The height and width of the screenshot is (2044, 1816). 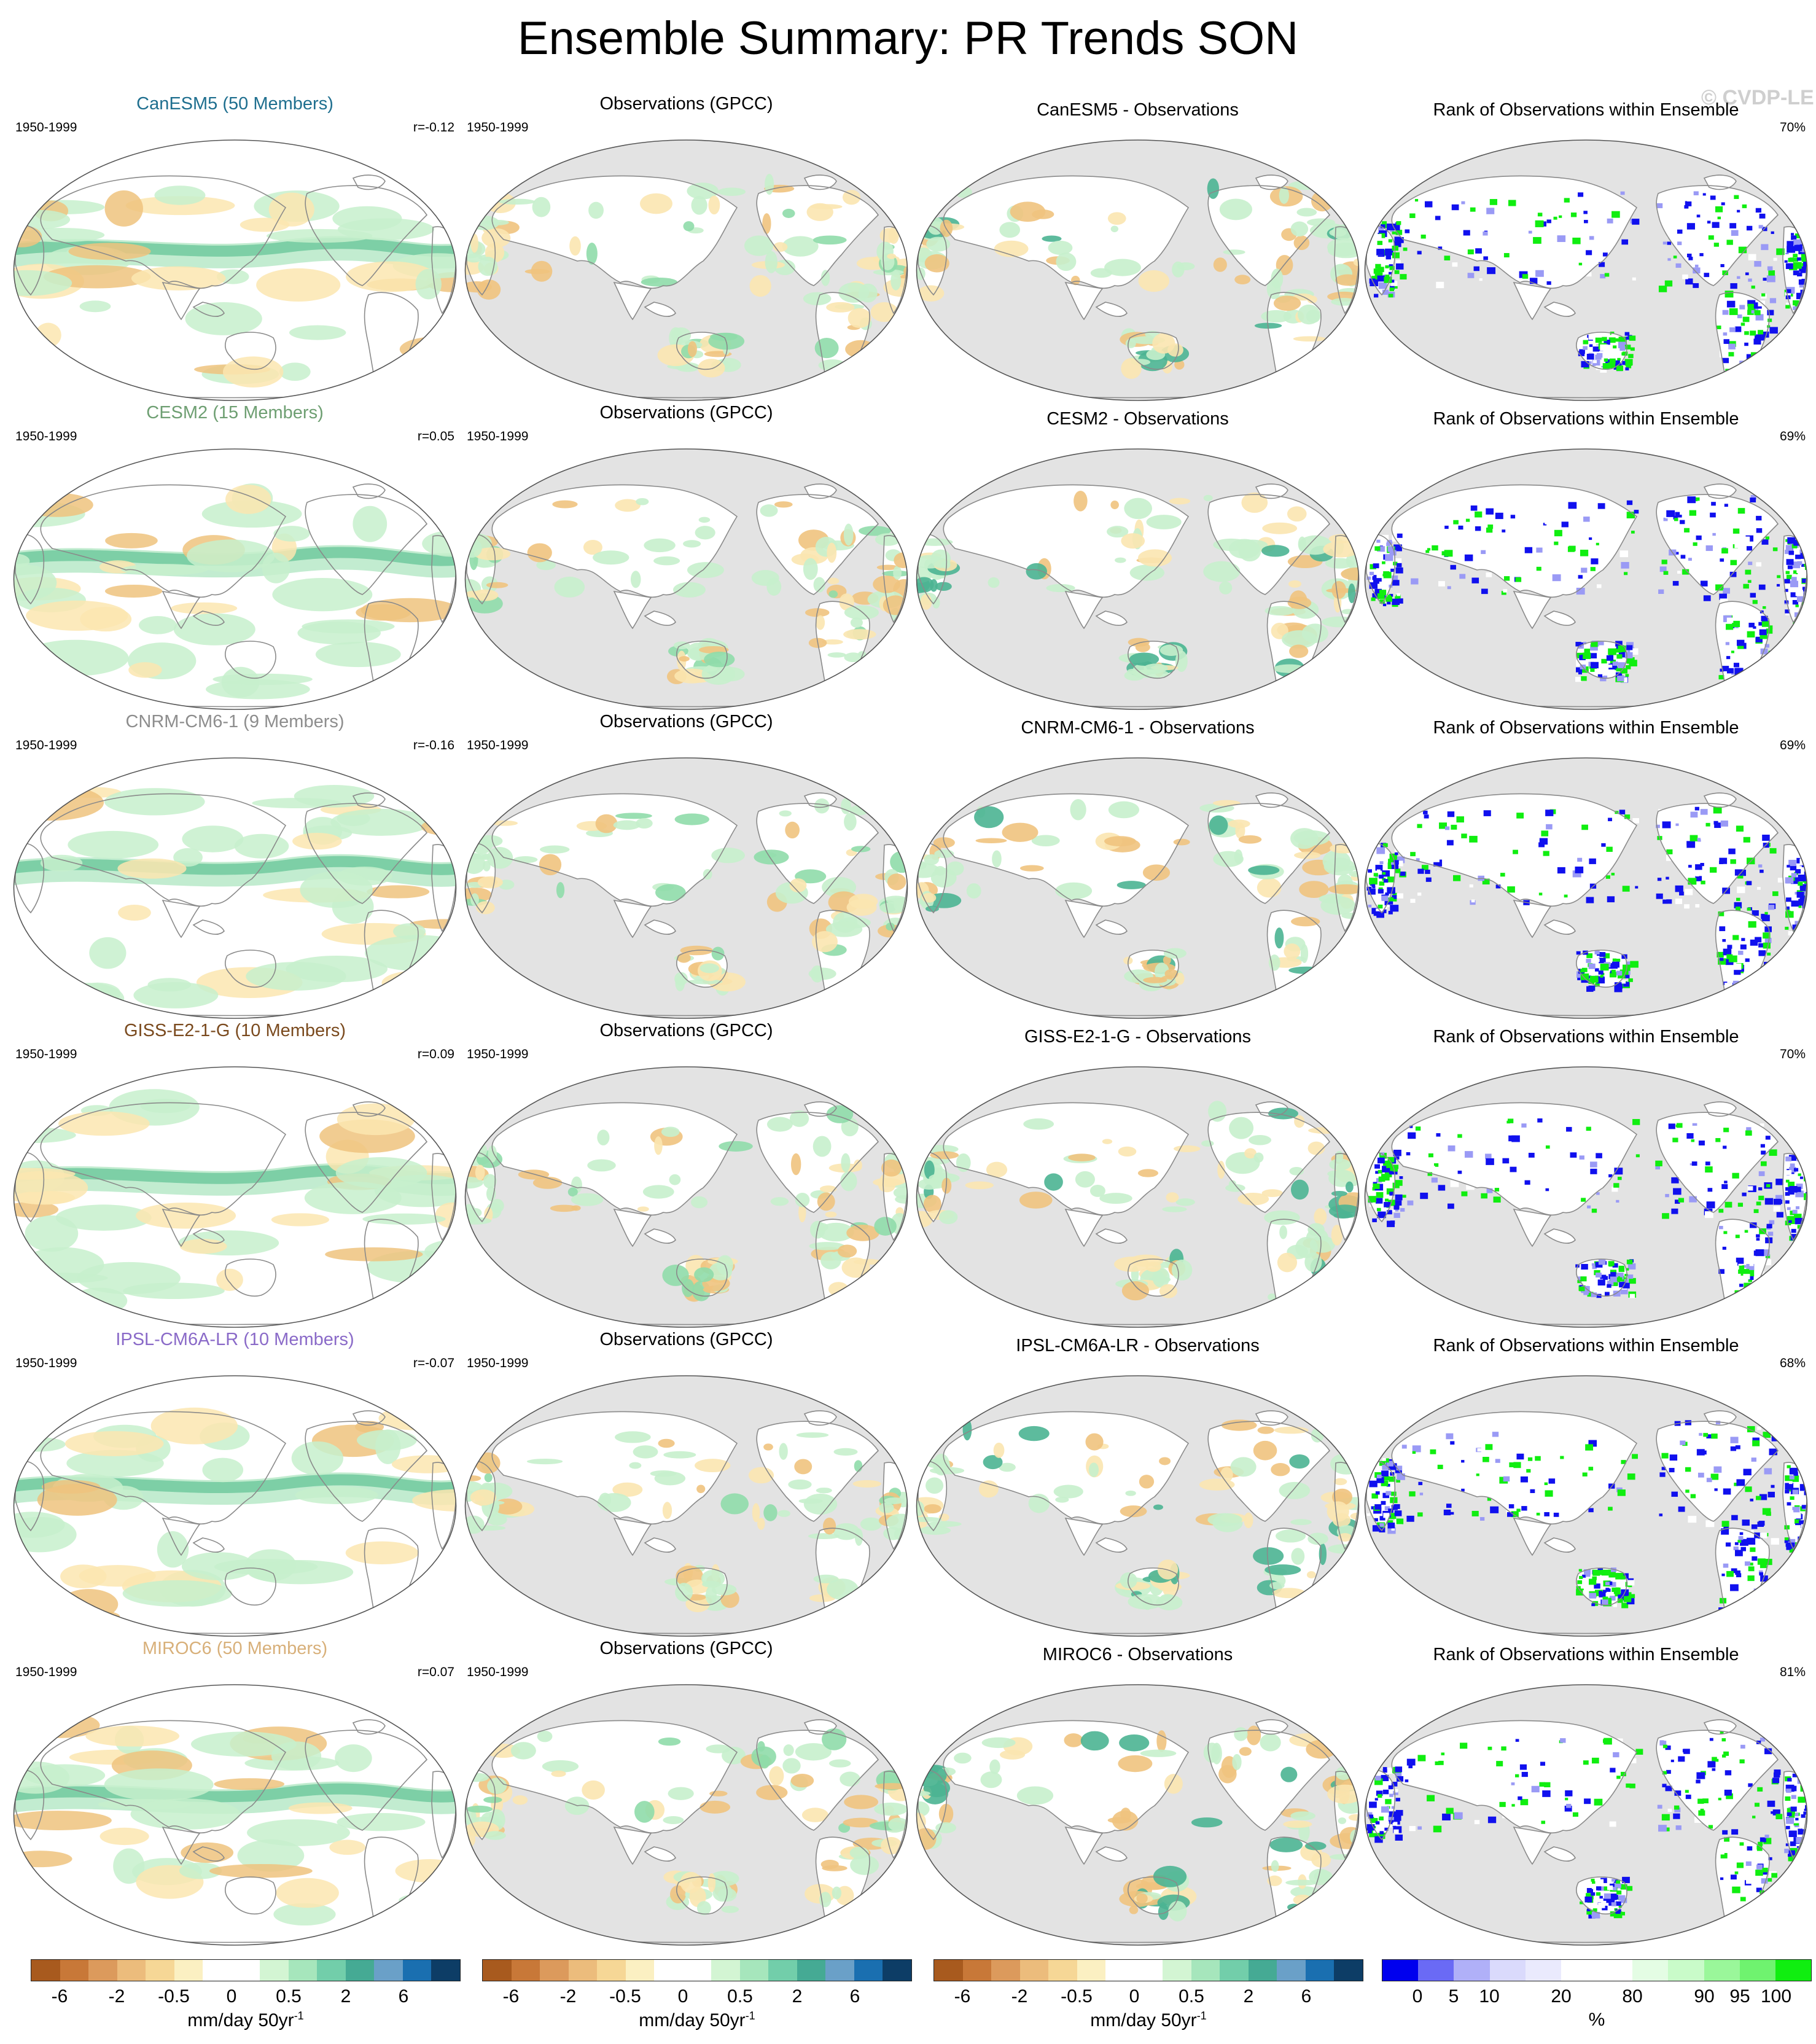 I want to click on panel-diff-row5: IPSL-CM6A-LR - Observations, so click(x=1137, y=1487).